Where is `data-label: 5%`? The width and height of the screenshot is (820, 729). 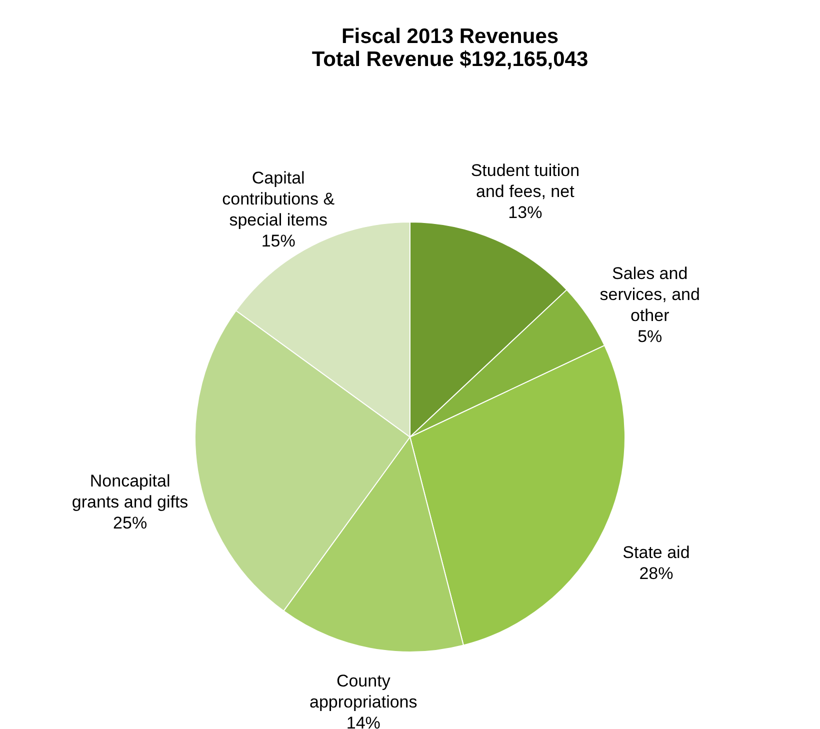 data-label: 5% is located at coordinates (650, 336).